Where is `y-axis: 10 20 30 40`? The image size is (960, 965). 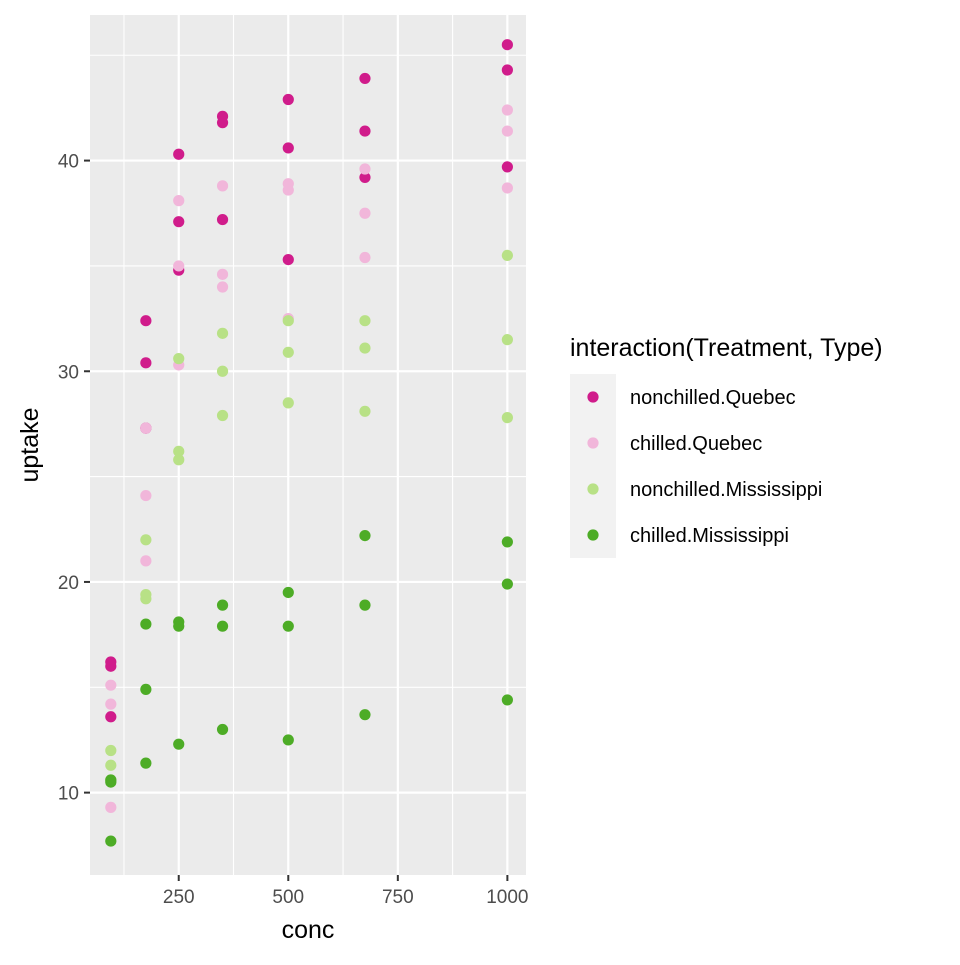
y-axis: 10 20 30 40 is located at coordinates (74, 478).